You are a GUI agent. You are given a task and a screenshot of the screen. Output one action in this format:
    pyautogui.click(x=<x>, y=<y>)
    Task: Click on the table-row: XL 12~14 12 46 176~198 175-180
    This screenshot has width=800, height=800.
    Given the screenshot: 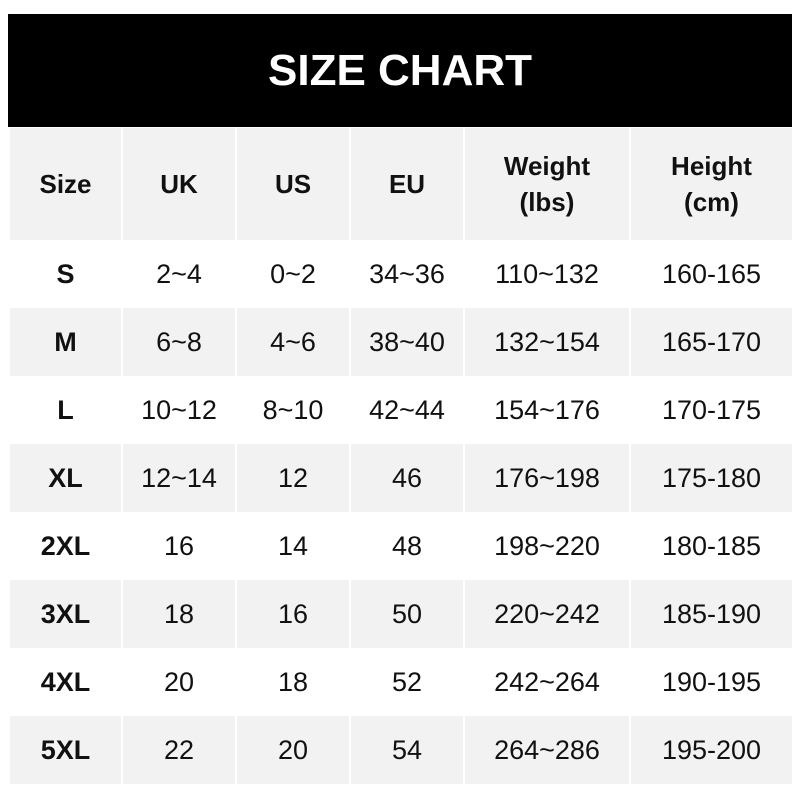 What is the action you would take?
    pyautogui.click(x=401, y=478)
    